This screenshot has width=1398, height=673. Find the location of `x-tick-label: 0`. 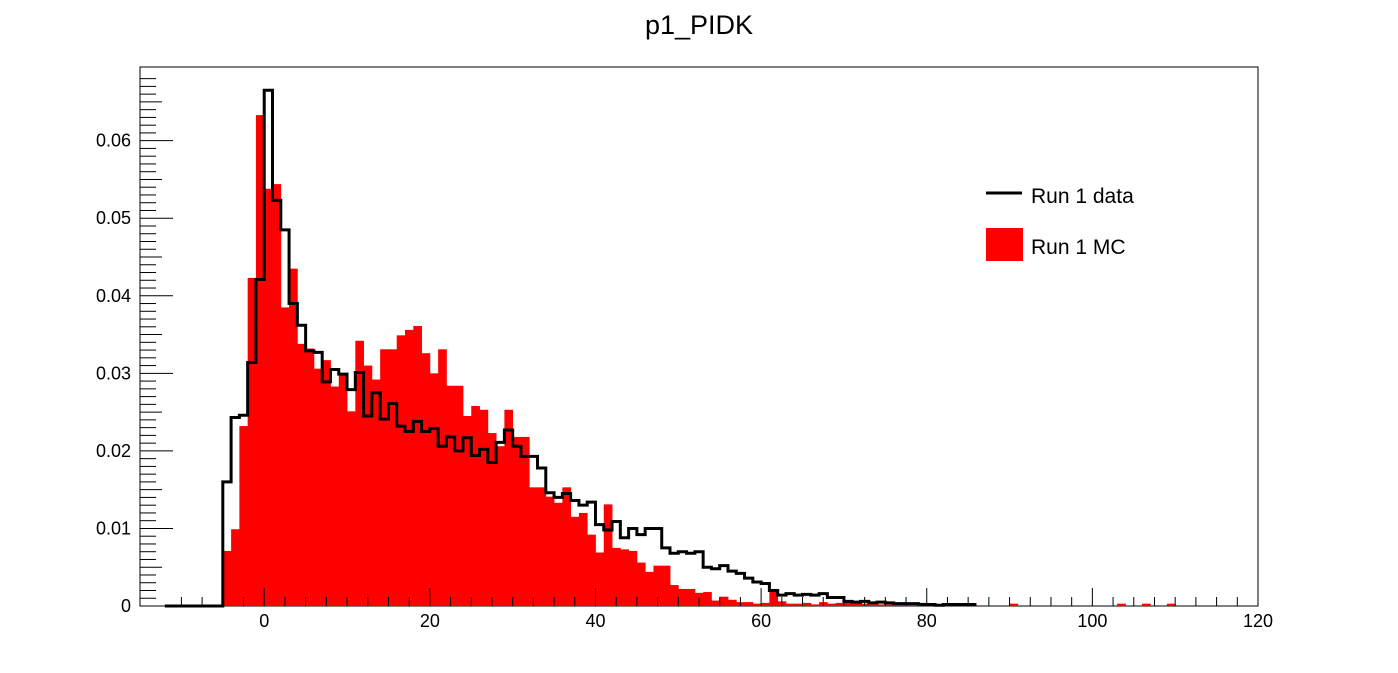

x-tick-label: 0 is located at coordinates (264, 621).